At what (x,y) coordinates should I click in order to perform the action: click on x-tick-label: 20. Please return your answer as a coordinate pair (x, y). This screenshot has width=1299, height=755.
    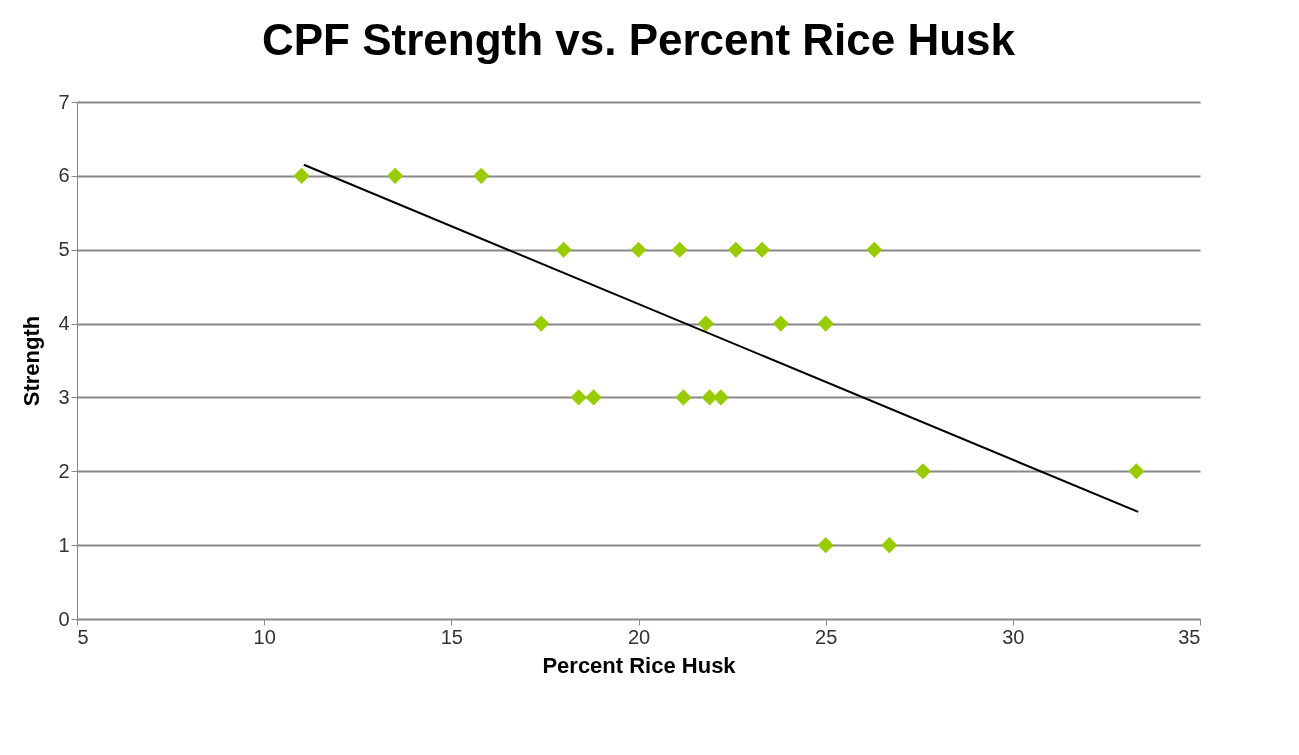
    Looking at the image, I should click on (639, 636).